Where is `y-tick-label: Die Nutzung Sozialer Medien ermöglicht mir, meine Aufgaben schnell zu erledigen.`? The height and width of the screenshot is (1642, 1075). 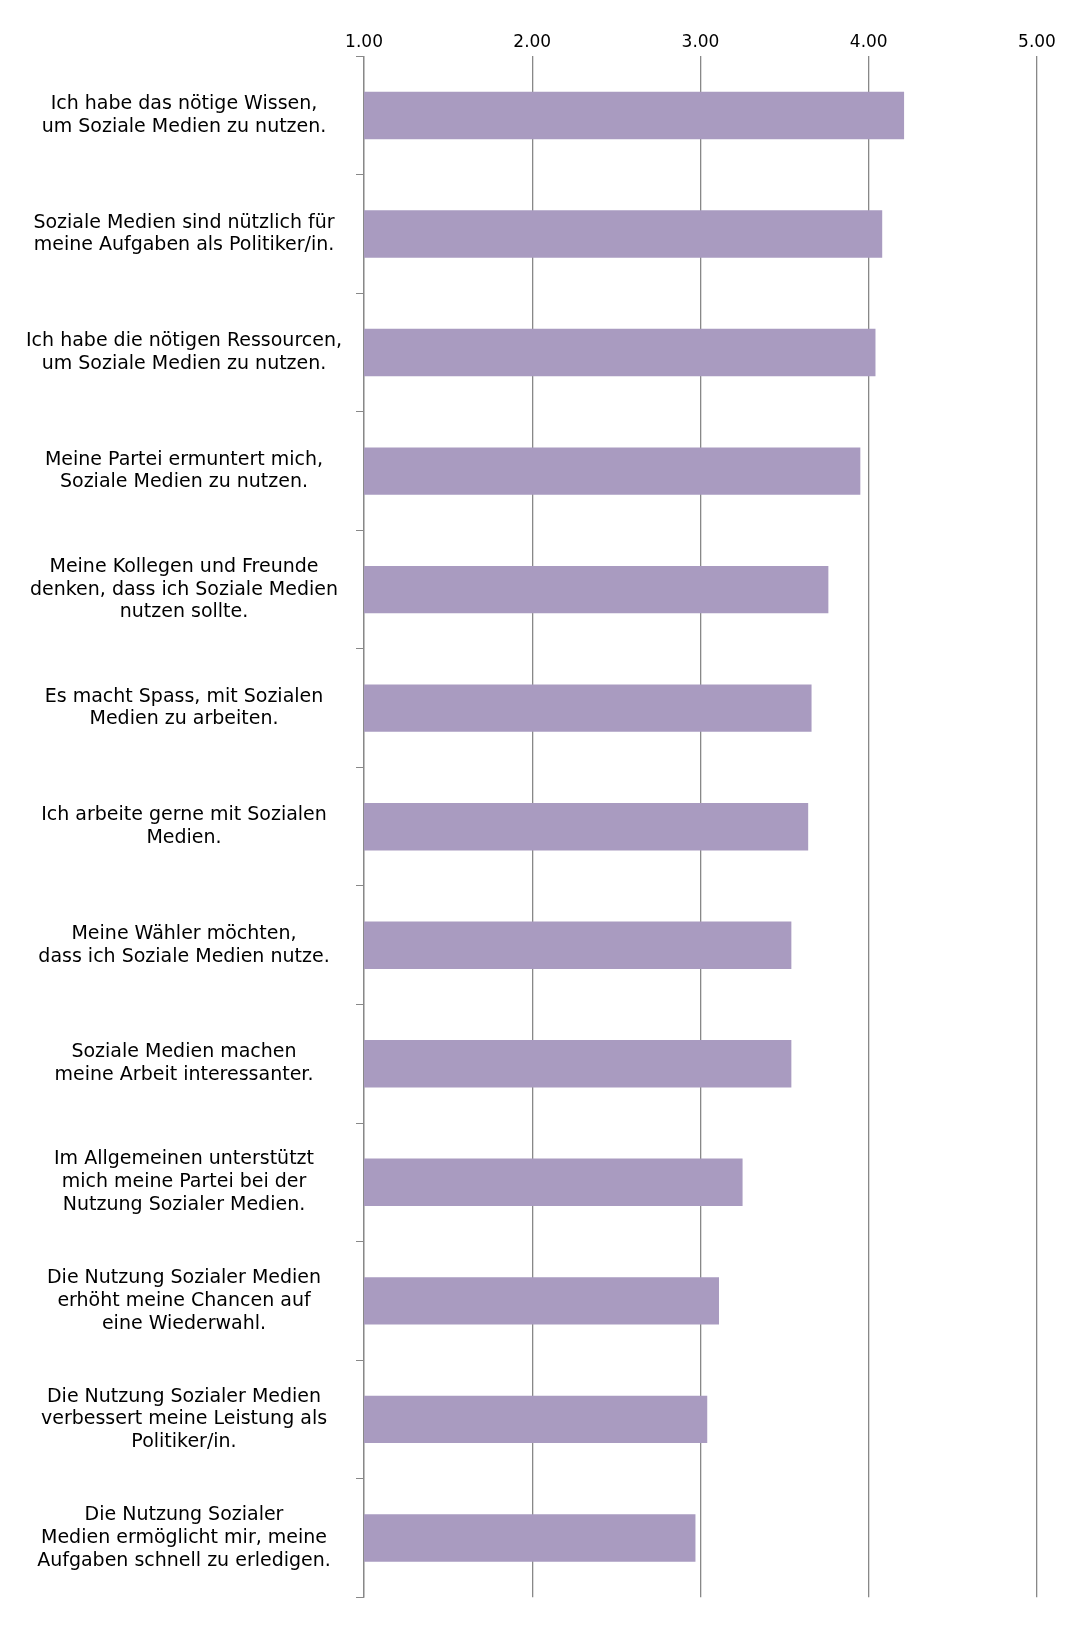 y-tick-label: Die Nutzung Sozialer Medien ermöglicht mir, meine Aufgaben schnell zu erledigen. is located at coordinates (184, 1536).